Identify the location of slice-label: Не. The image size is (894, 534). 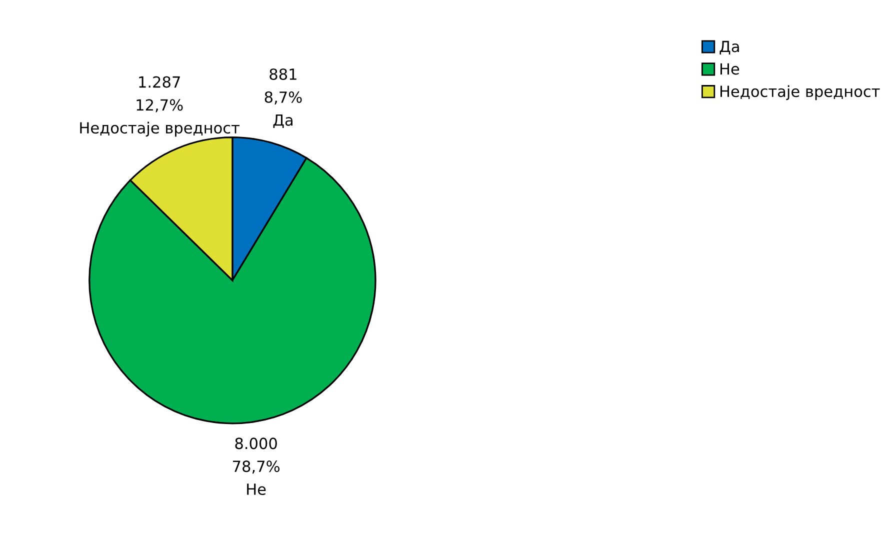
(256, 490).